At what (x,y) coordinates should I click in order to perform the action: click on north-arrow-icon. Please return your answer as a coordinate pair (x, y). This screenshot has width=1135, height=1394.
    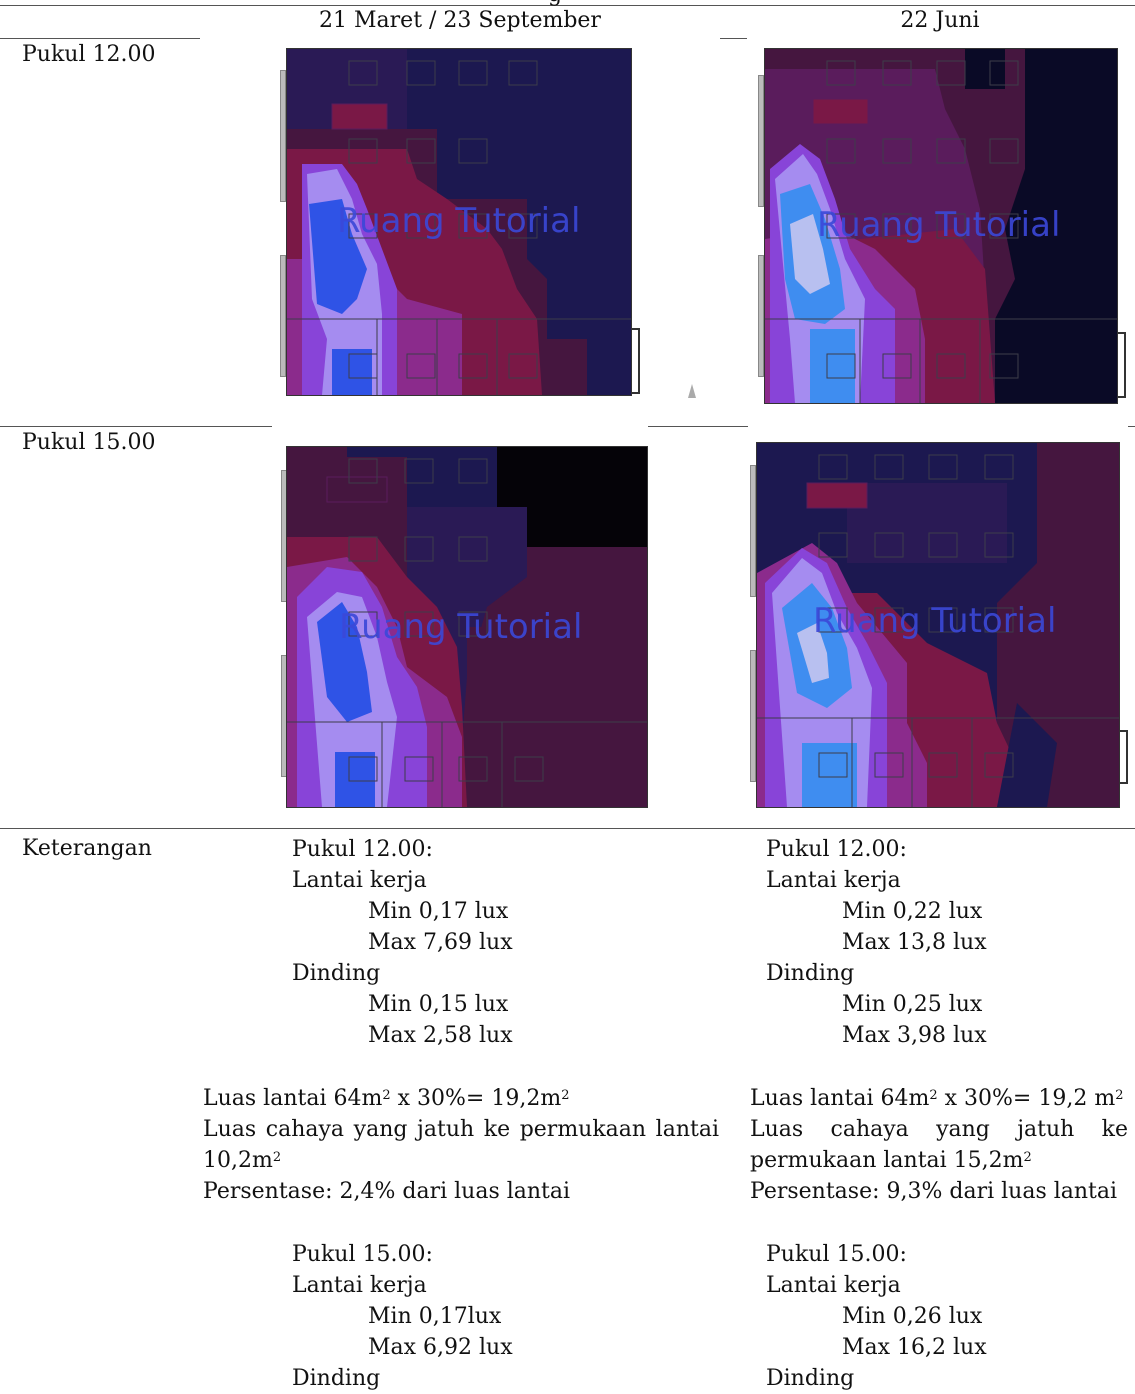
    Looking at the image, I should click on (692, 391).